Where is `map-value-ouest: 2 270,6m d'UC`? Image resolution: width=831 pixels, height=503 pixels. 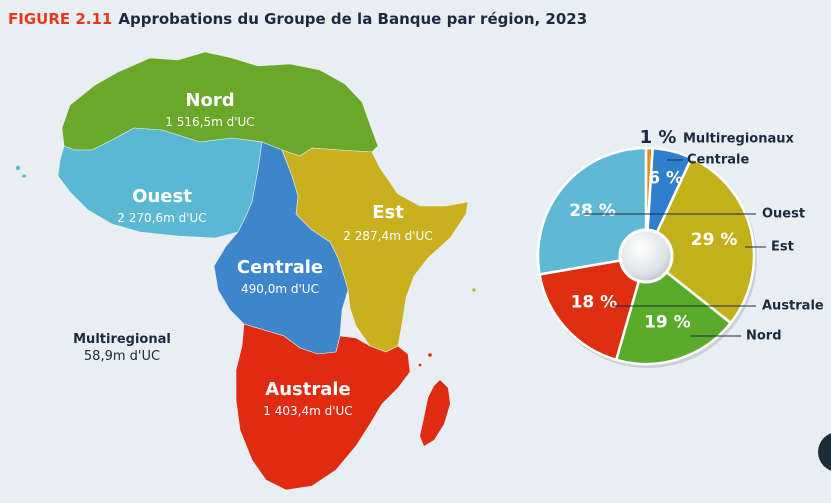
map-value-ouest: 2 270,6m d'UC is located at coordinates (161, 218).